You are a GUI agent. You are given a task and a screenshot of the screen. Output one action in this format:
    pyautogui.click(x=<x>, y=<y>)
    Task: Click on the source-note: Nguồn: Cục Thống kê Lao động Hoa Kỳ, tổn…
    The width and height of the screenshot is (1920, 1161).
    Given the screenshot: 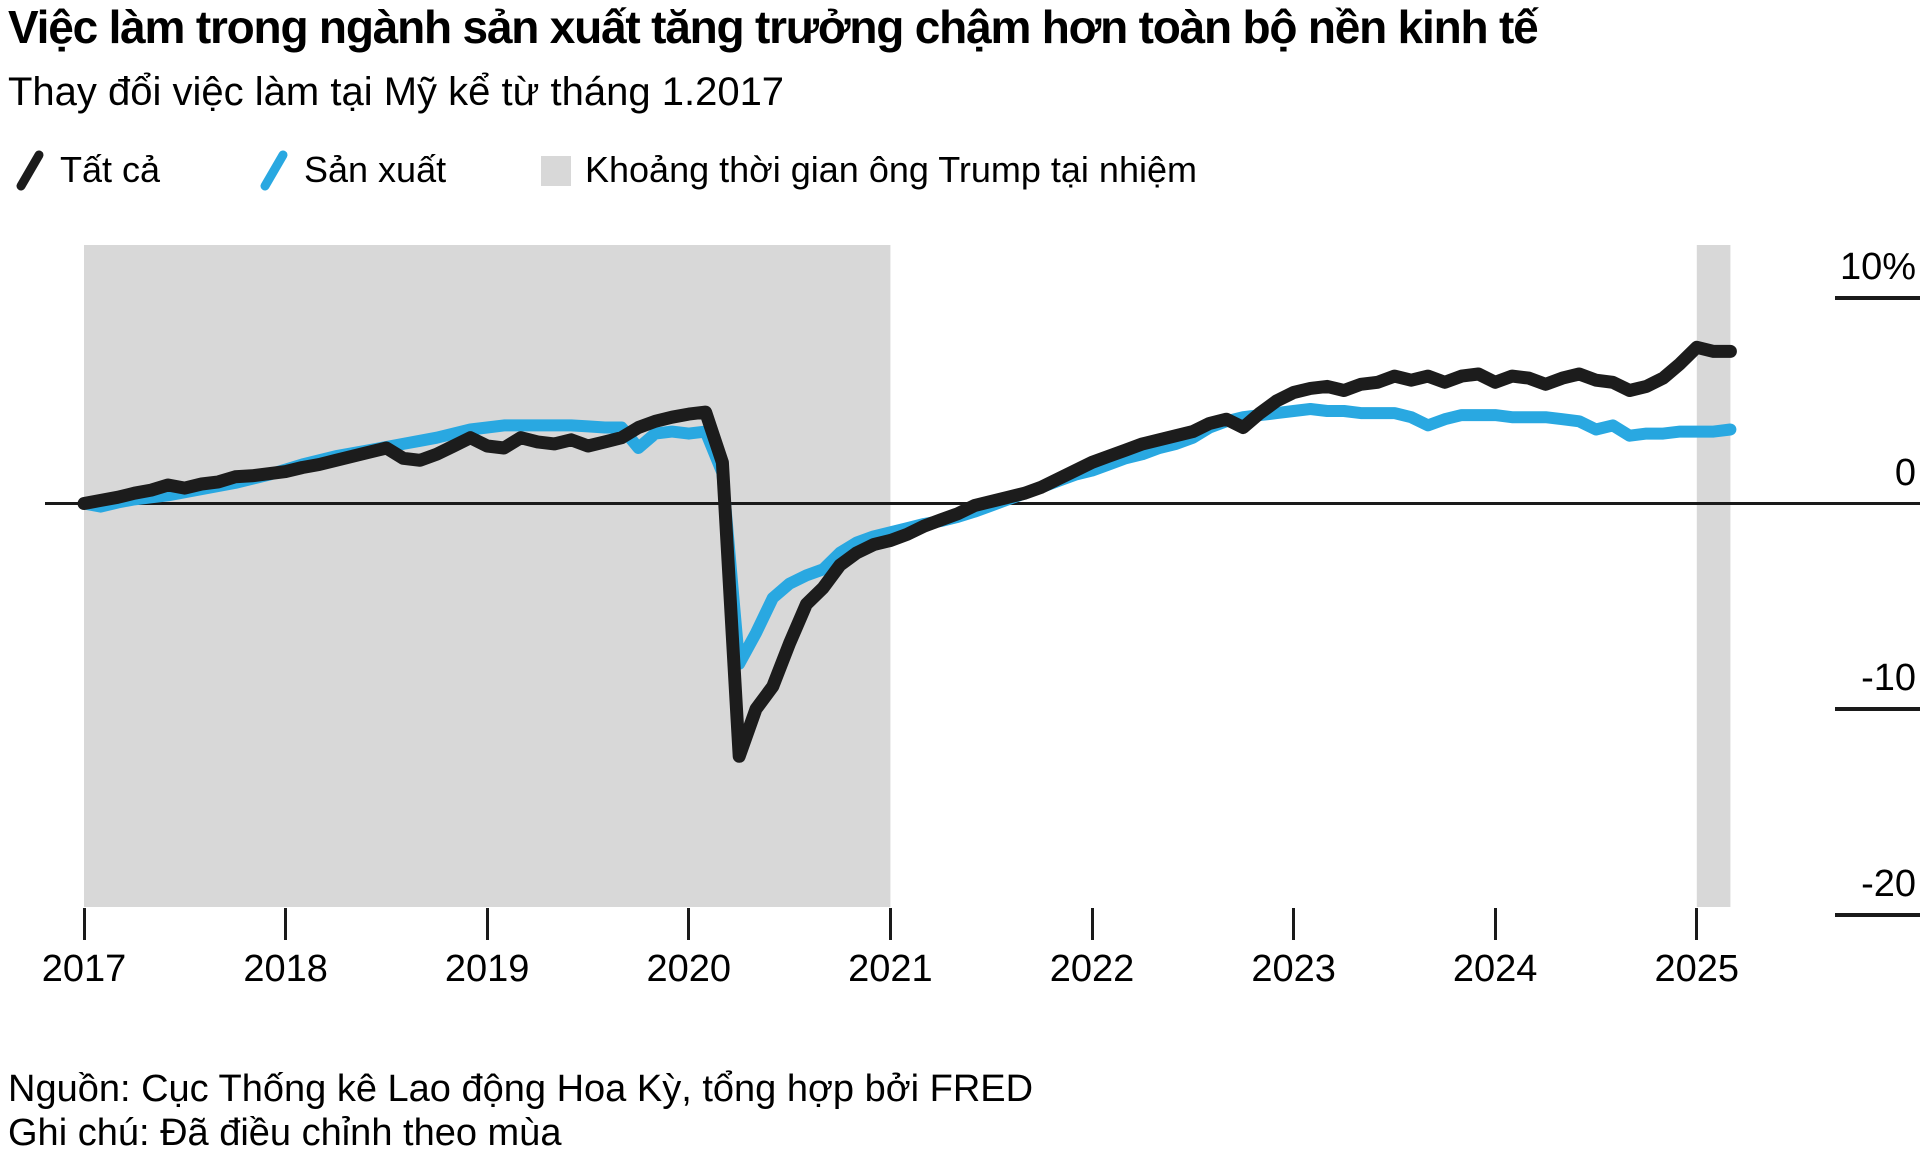 What is the action you would take?
    pyautogui.click(x=521, y=1089)
    